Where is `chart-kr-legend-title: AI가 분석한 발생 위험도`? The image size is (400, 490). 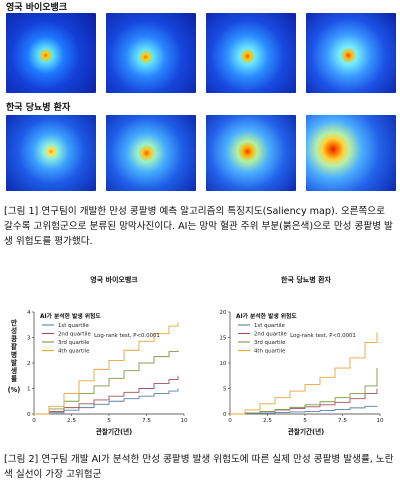 chart-kr-legend-title: AI가 분석한 발생 위험도 is located at coordinates (266, 316).